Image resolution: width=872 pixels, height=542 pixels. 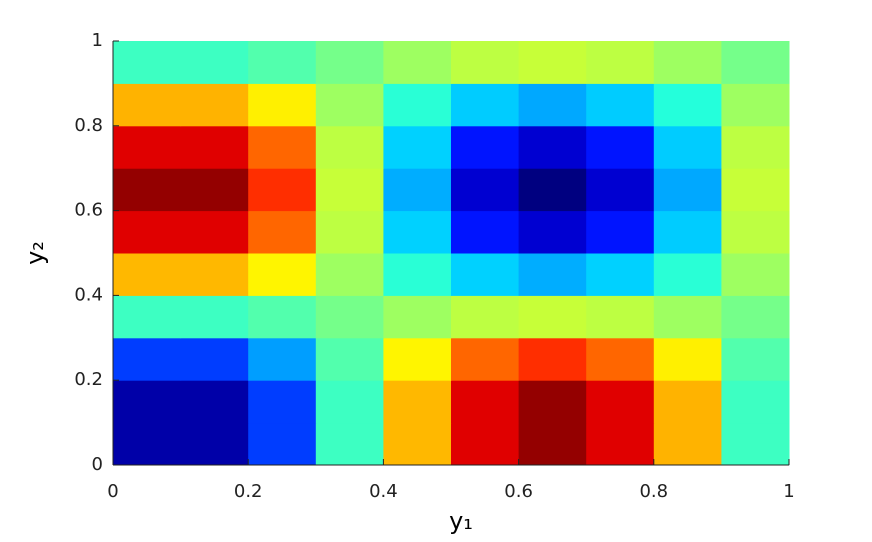 I want to click on y-tick-label: 0.4, so click(x=88, y=294).